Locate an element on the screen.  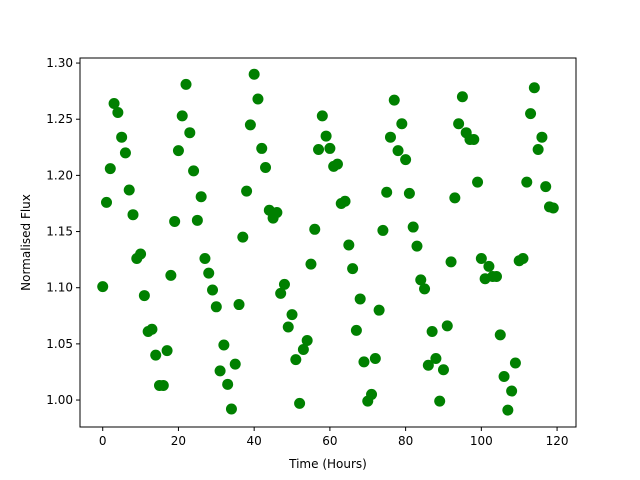
y-tick-label: 1.25 is located at coordinates (59, 119).